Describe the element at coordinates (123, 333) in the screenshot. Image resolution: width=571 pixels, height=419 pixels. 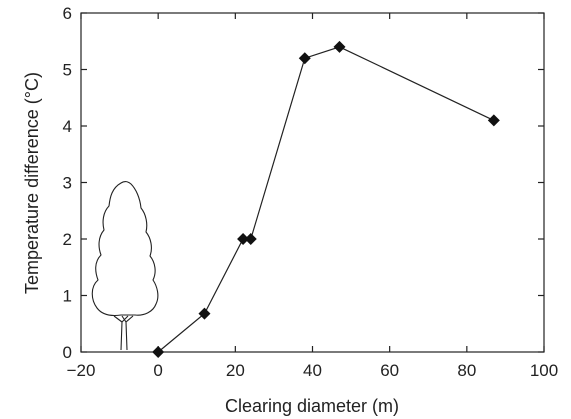
I see `tree-trunk` at that location.